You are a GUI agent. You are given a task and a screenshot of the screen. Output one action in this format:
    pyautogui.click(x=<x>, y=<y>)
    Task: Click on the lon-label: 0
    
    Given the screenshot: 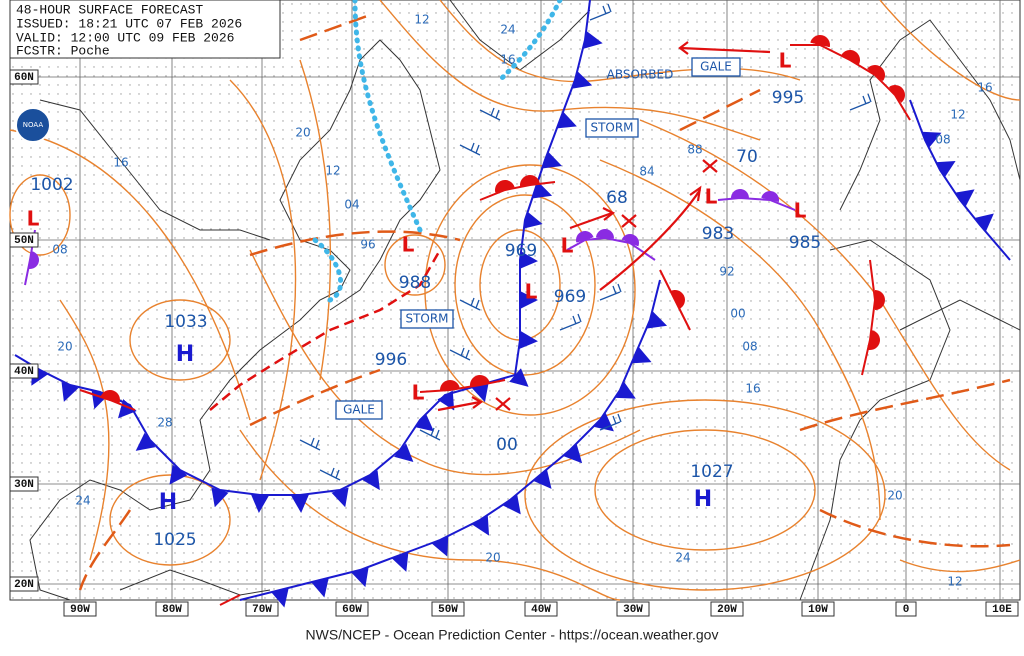 What is the action you would take?
    pyautogui.click(x=906, y=610)
    